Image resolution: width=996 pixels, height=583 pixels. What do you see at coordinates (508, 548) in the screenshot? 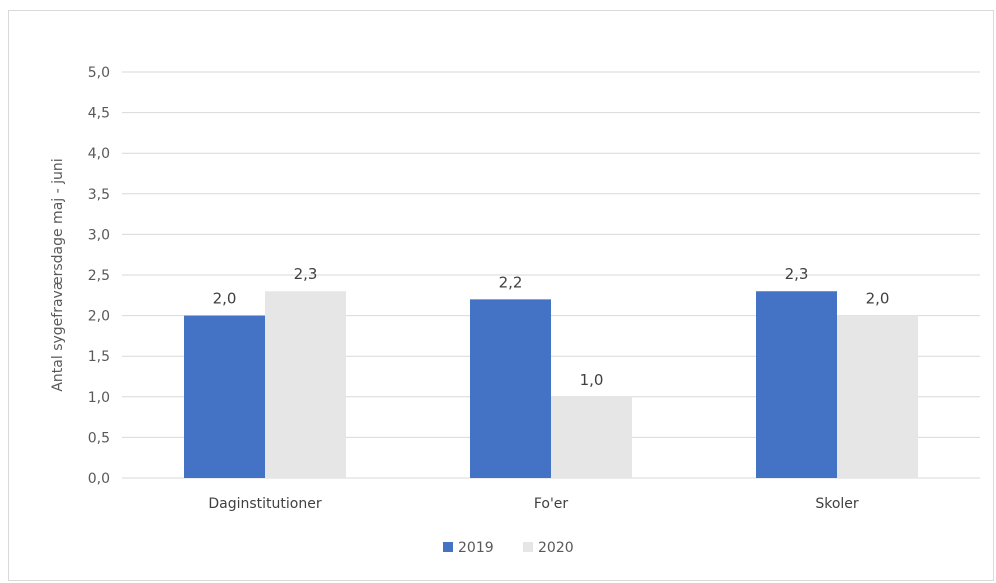
I see `legend: 2019 2020` at bounding box center [508, 548].